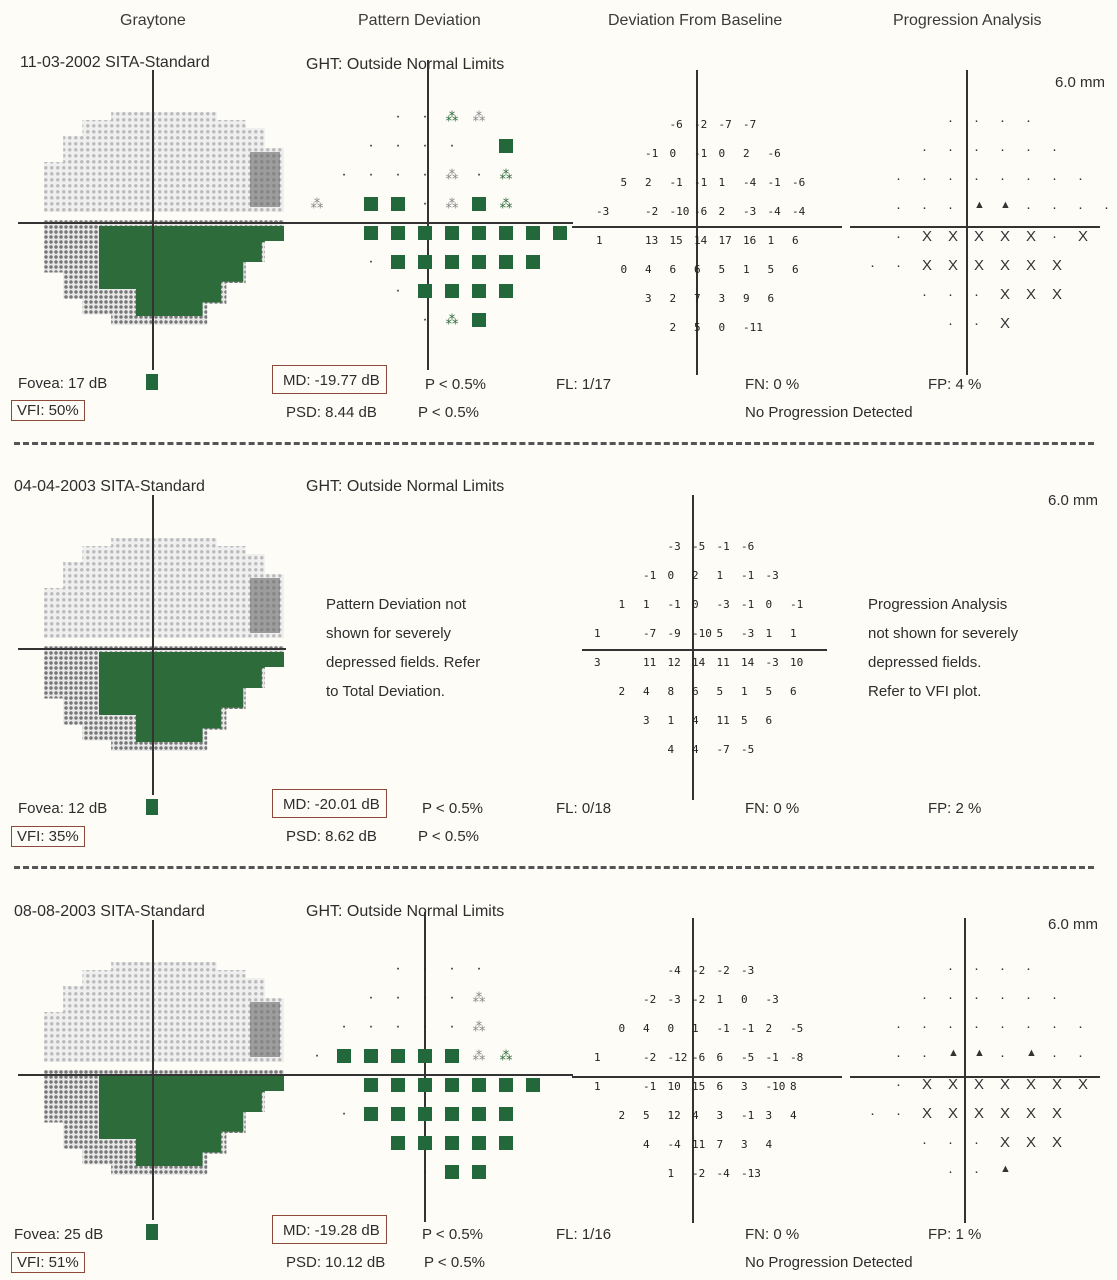 The width and height of the screenshot is (1117, 1280). I want to click on progression-status: No Progression Detected, so click(829, 412).